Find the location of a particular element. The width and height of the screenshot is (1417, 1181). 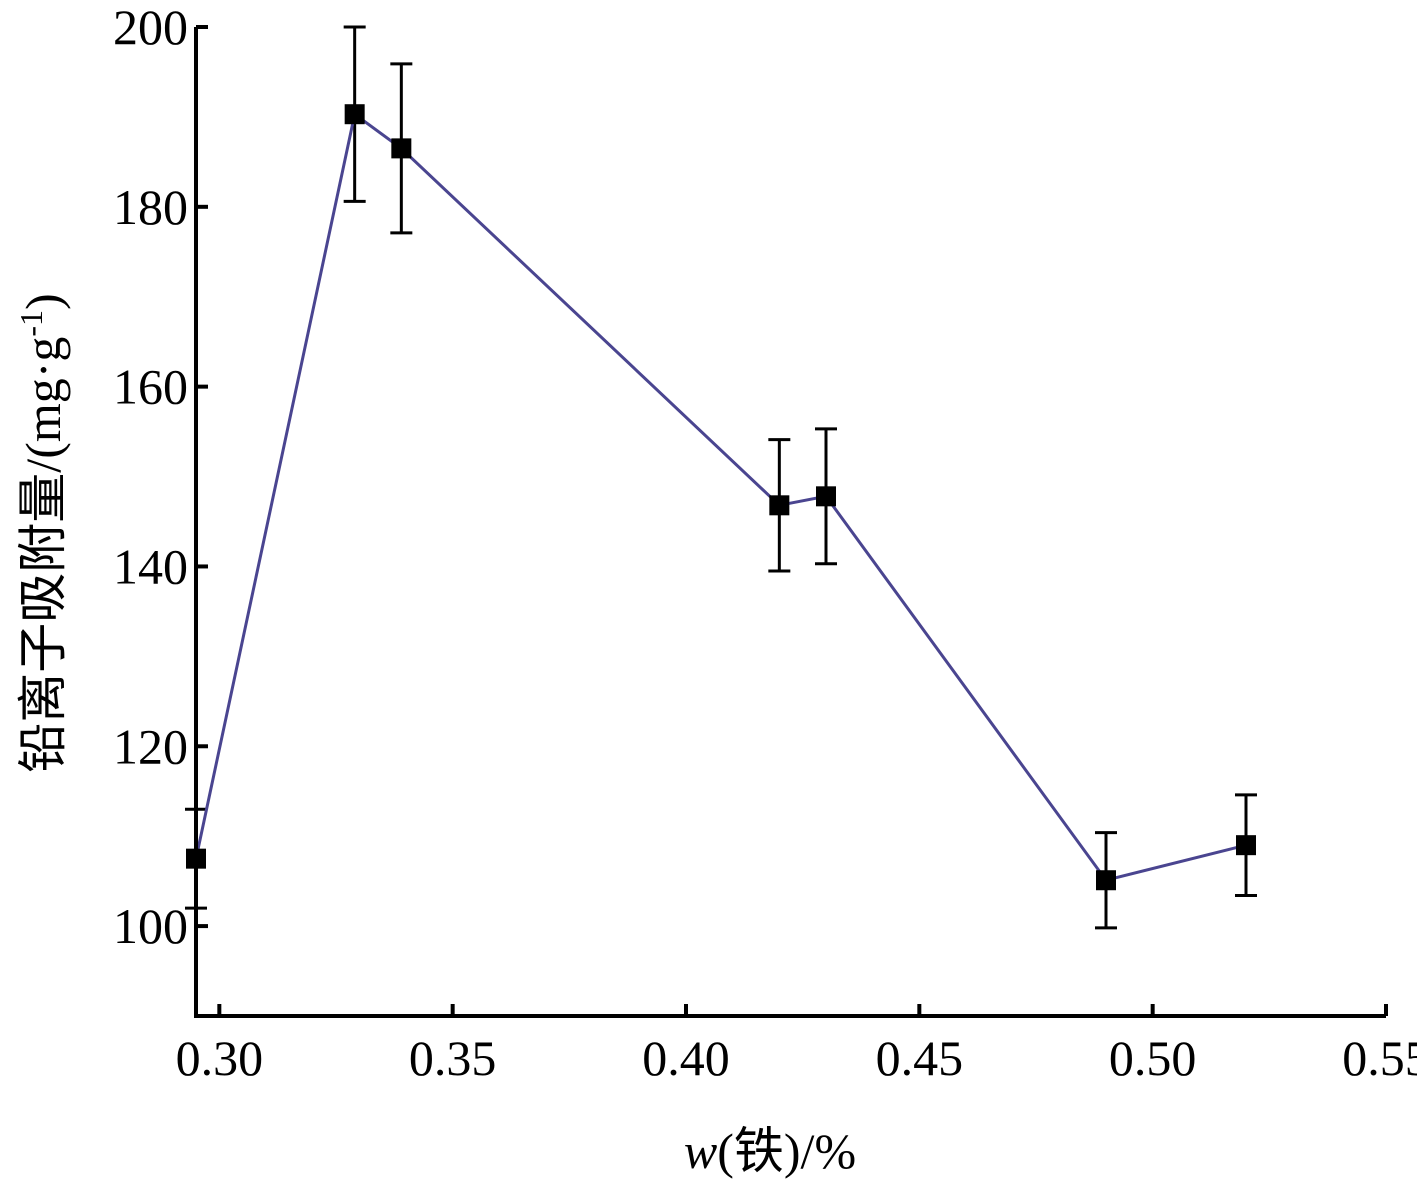

x-axis-label: w(铁)/% is located at coordinates (770, 1151).